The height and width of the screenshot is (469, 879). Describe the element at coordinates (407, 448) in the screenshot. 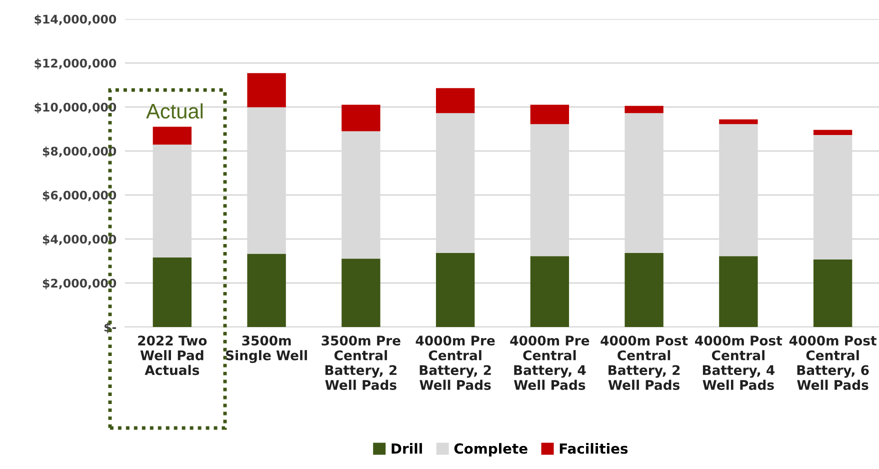

I see `legend-label: Drill` at that location.